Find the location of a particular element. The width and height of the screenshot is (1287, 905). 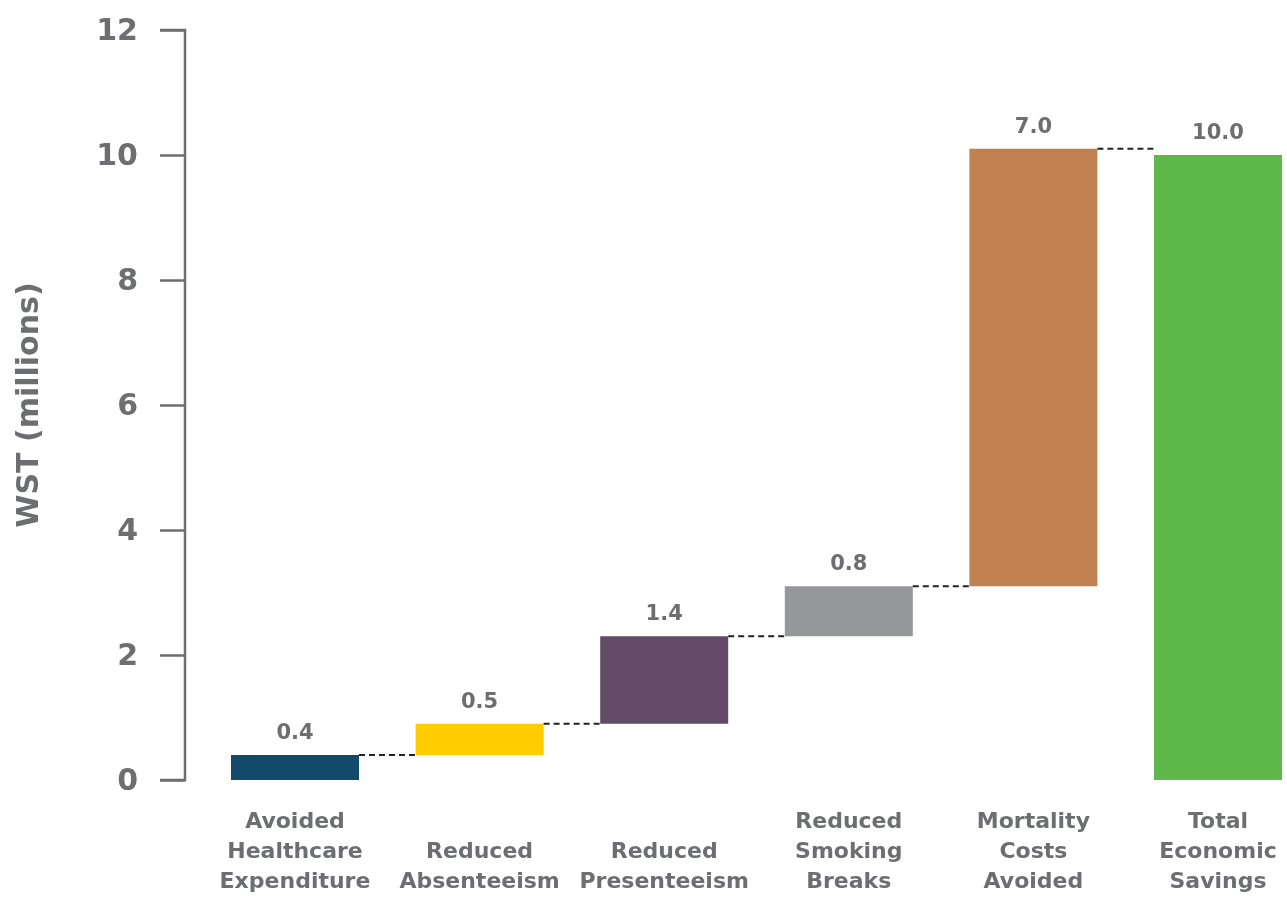

x-tick-label: Avoided Healthcare Expenditure is located at coordinates (295, 850).